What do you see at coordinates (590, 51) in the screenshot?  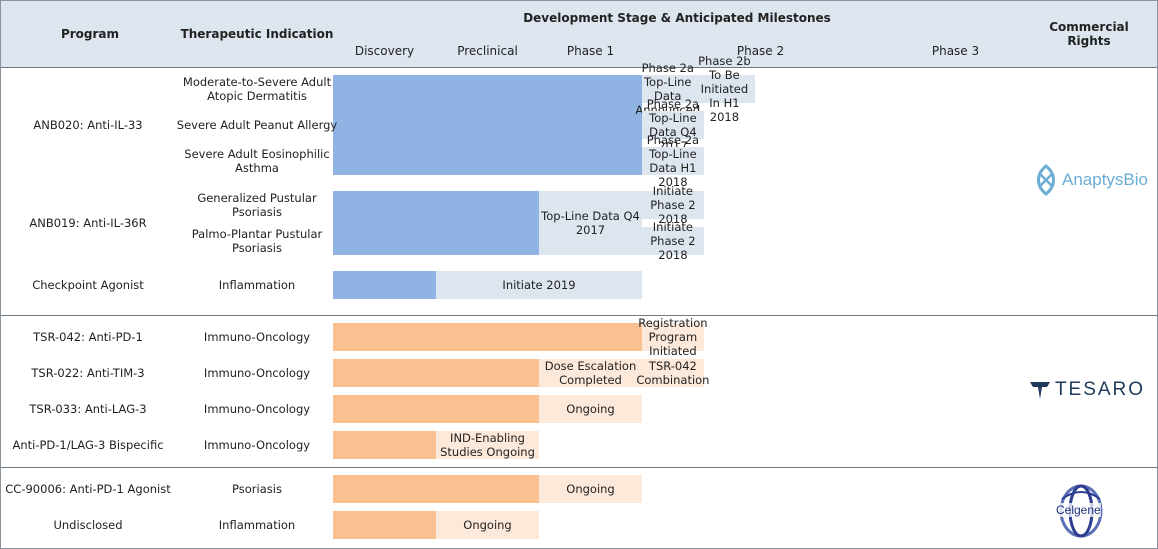 I see `stage-label-phase-1: Phase 1` at bounding box center [590, 51].